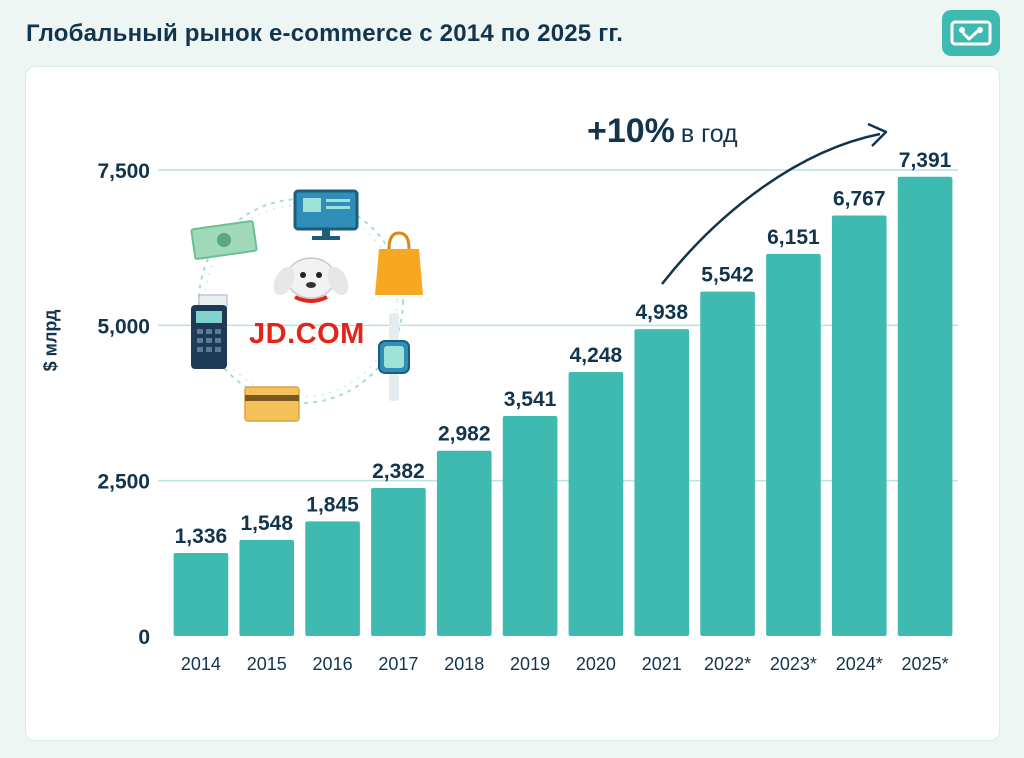  Describe the element at coordinates (50, 340) in the screenshot. I see `y-axis-label: $ млрд` at that location.